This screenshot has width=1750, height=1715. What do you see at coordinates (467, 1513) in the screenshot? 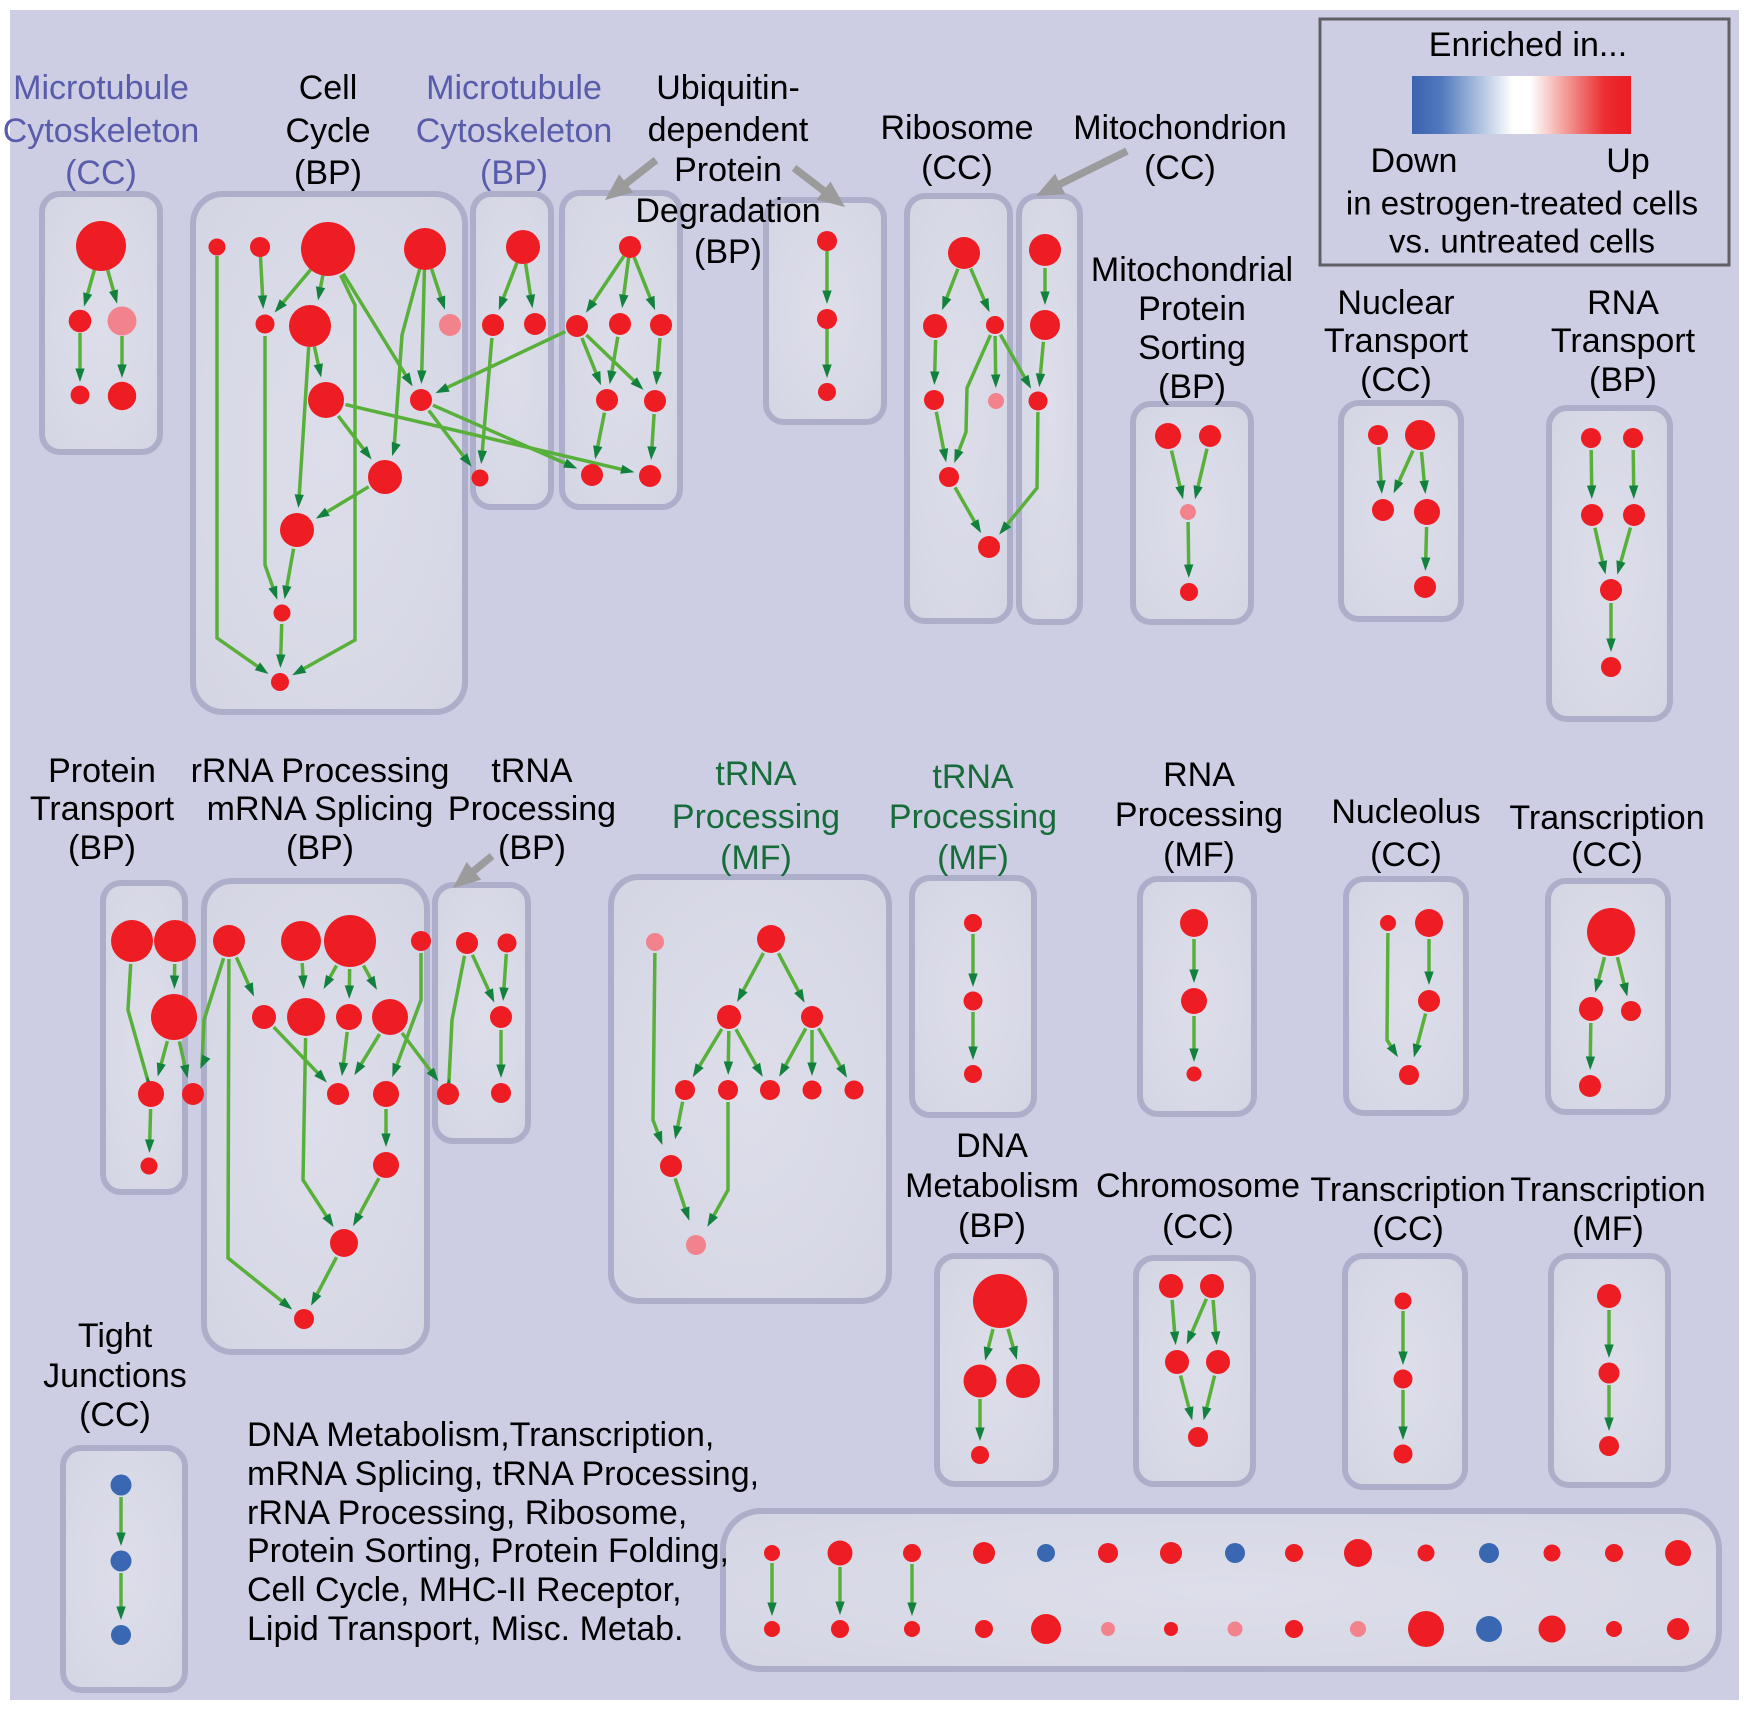
I see `svg-text: rRNA Processing, Ribosome,` at bounding box center [467, 1513].